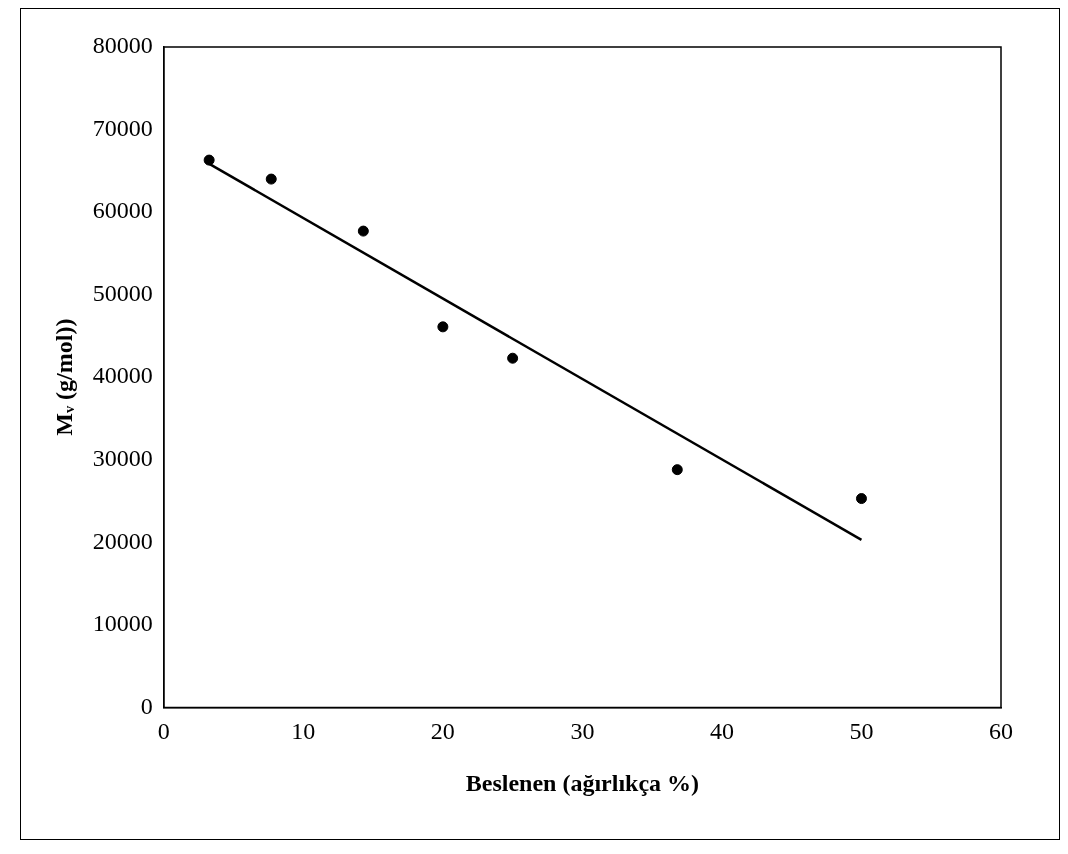 This screenshot has height=854, width=1068. What do you see at coordinates (582, 782) in the screenshot?
I see `x-axis-title: Beslenen (ağırlıkça %)` at bounding box center [582, 782].